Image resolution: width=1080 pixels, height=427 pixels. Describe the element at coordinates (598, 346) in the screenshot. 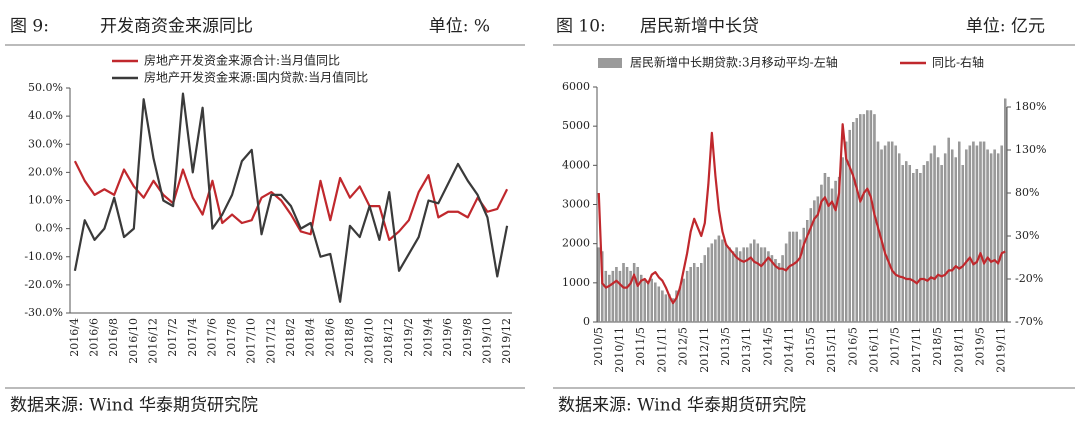

I see `x-tick-label: 2010/5` at that location.